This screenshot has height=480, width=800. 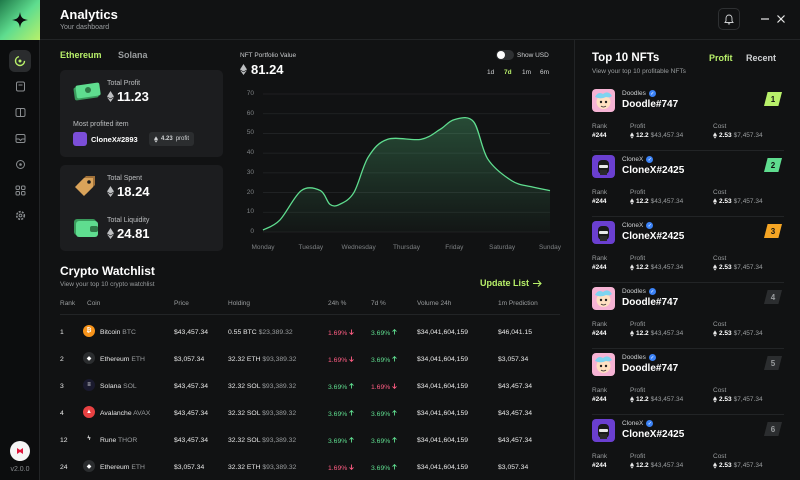 I want to click on nav-mail, so click(x=20, y=138).